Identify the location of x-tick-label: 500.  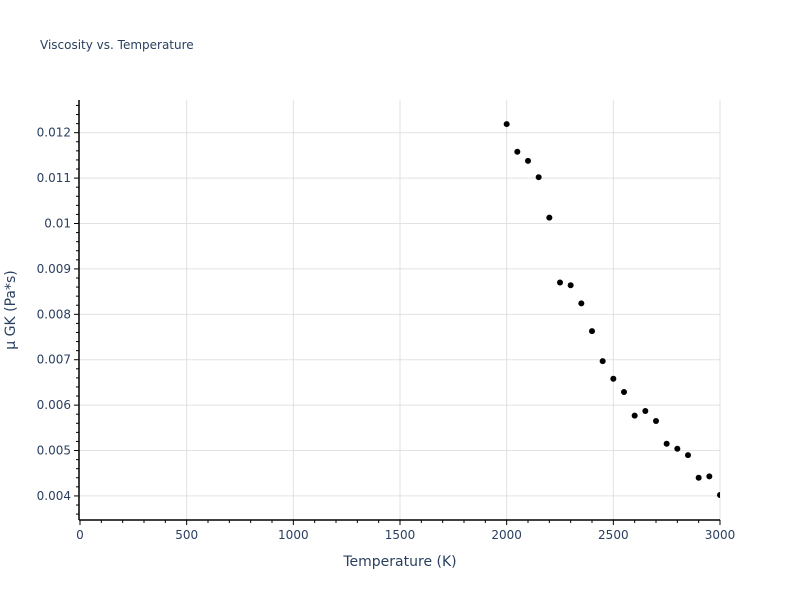
(186, 535).